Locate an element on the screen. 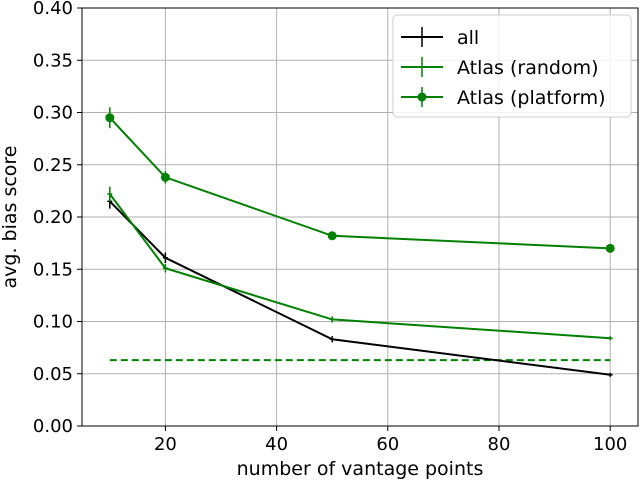 This screenshot has width=640, height=480. x-tick-label: 80 is located at coordinates (499, 444).